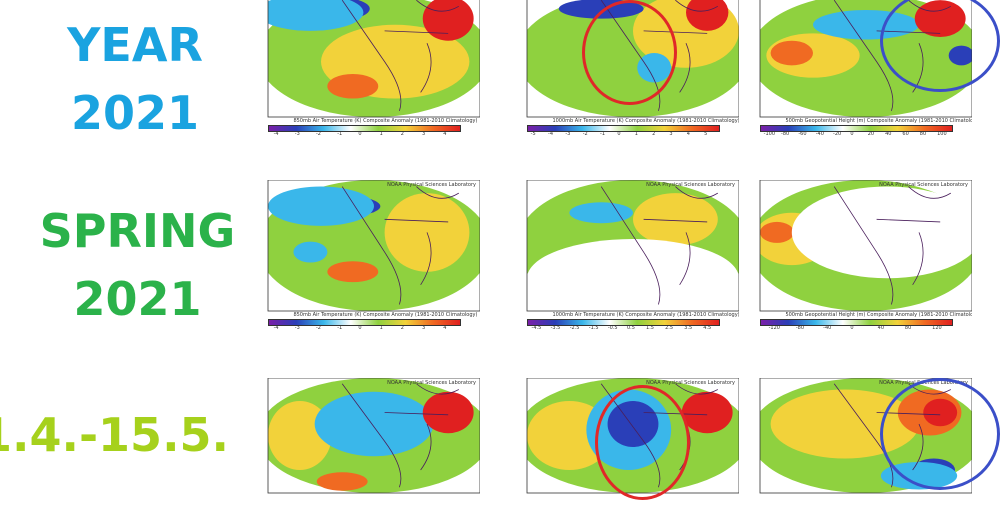 This screenshot has height=515, width=1000. I want to click on colorbar-tick-label: -2.5, so click(574, 328).